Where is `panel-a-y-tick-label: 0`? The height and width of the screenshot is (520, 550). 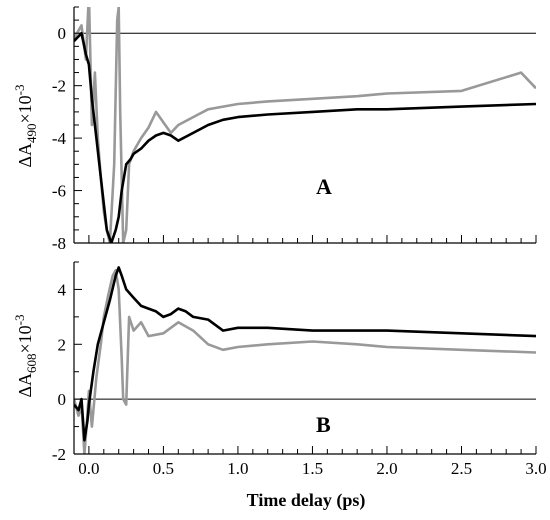
panel-a-y-tick-label: 0 is located at coordinates (62, 33).